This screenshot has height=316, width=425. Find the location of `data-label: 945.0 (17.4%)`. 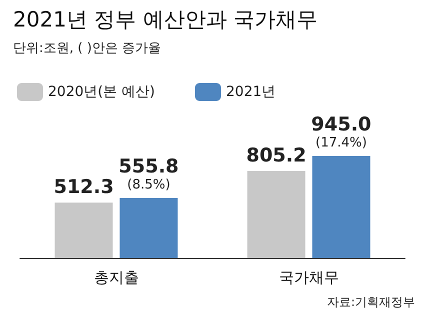

data-label: 945.0 (17.4%) is located at coordinates (341, 131).